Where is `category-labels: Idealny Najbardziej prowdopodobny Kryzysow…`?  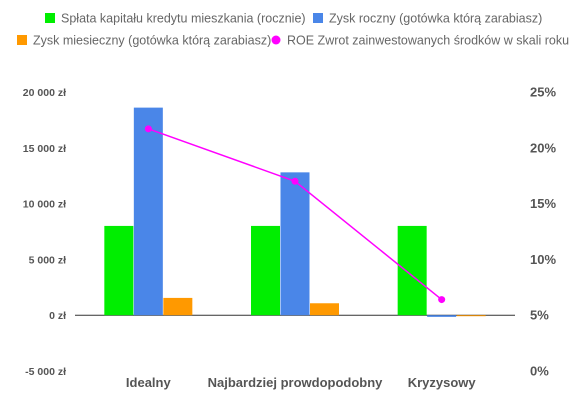
category-labels: Idealny Najbardziej prowdopodobny Kryzysow… is located at coordinates (301, 382).